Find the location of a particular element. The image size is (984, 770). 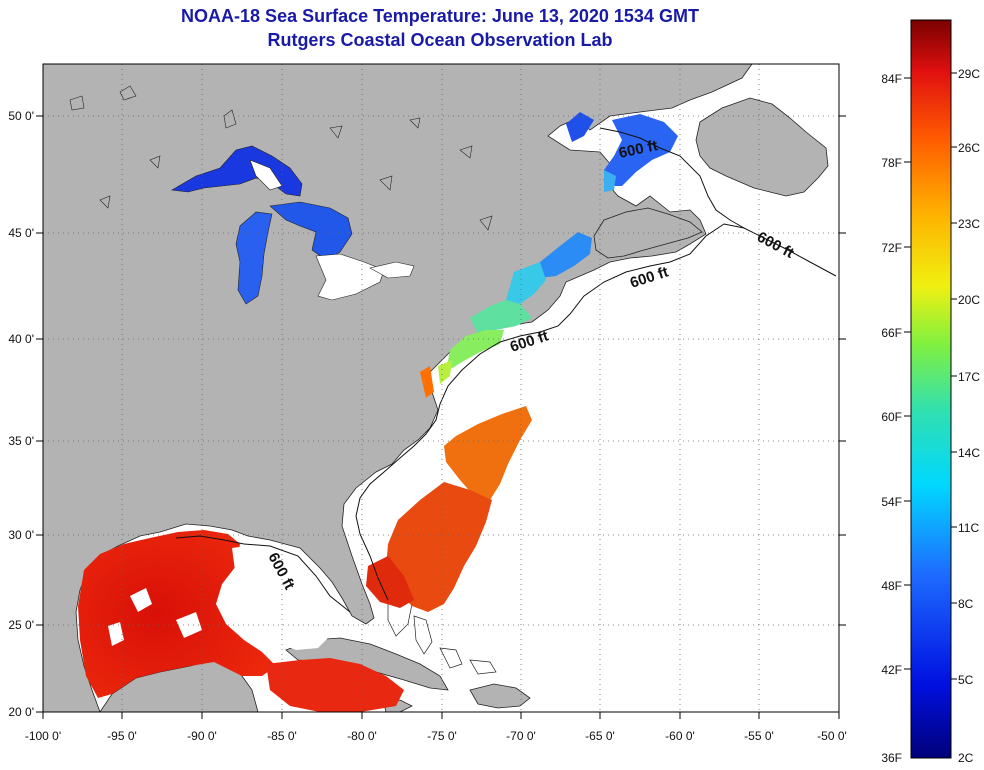

lat-label: 50 0' is located at coordinates (21, 116).